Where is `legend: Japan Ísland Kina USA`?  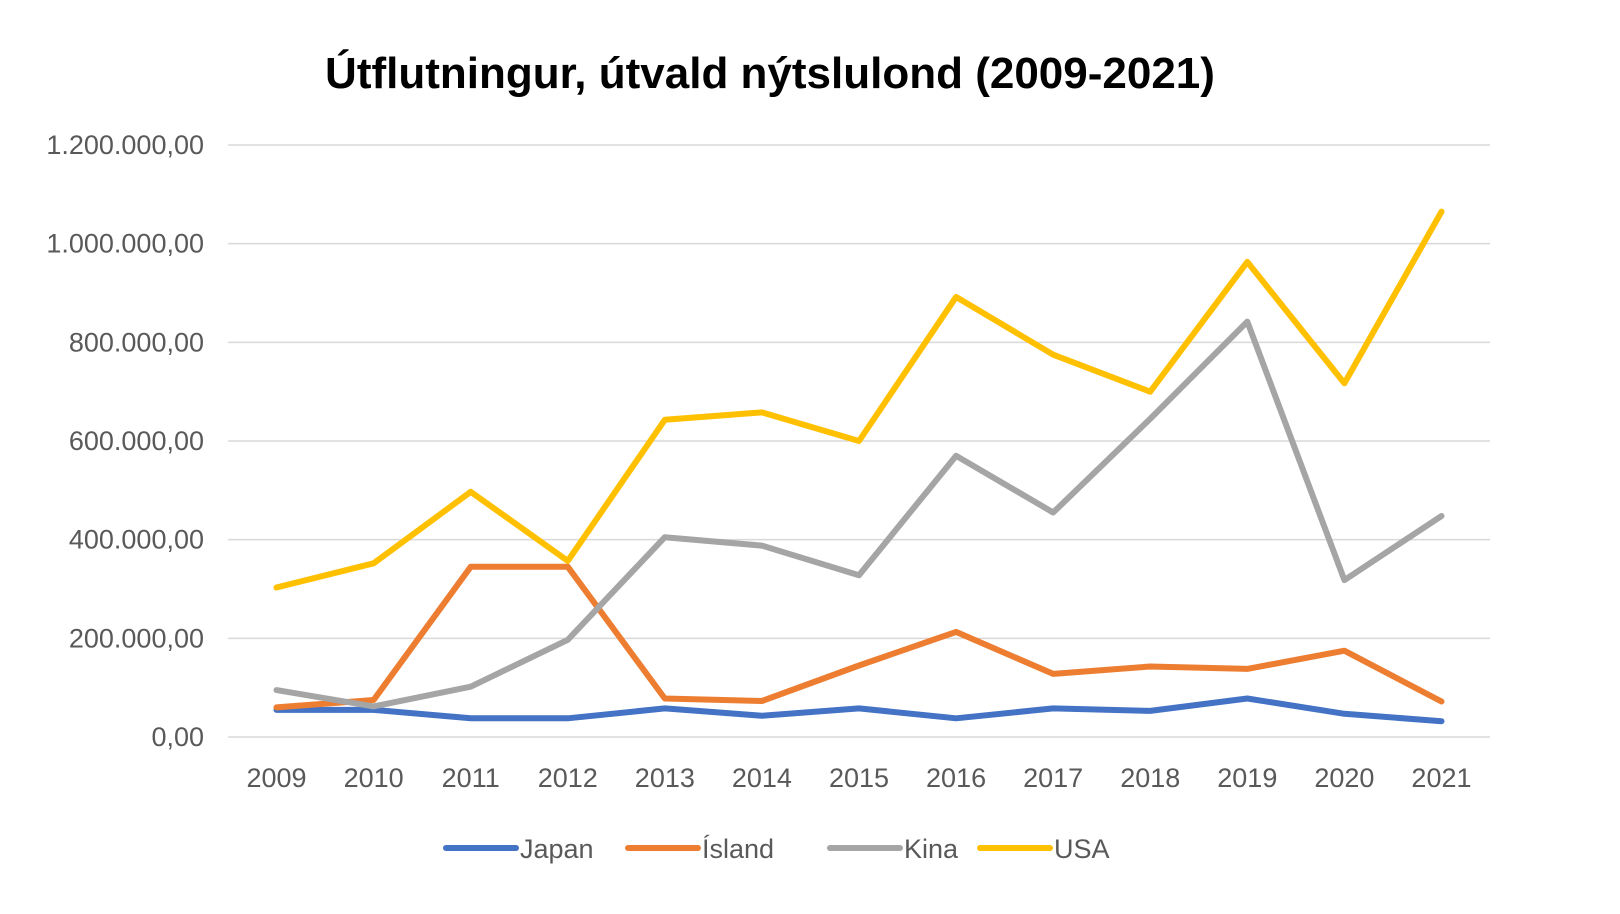
legend: Japan Ísland Kina USA is located at coordinates (776, 849).